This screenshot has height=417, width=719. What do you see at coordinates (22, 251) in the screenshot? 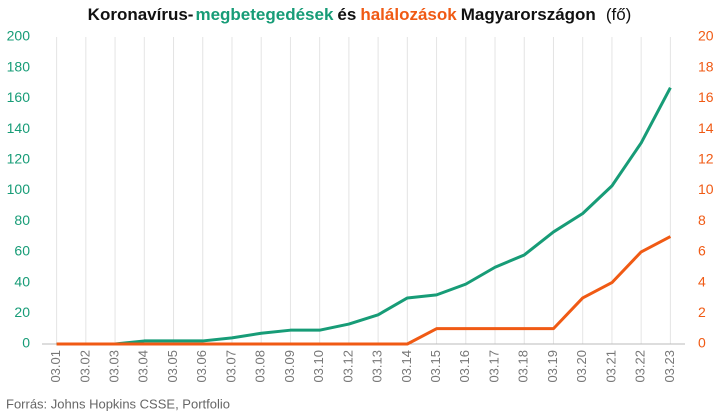
I see `y-tick-label: 60` at bounding box center [22, 251].